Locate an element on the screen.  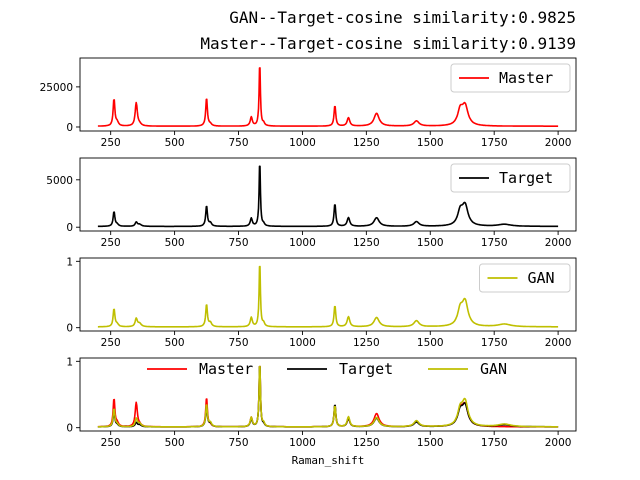
y-tick-label: 5000 is located at coordinates (59, 181).